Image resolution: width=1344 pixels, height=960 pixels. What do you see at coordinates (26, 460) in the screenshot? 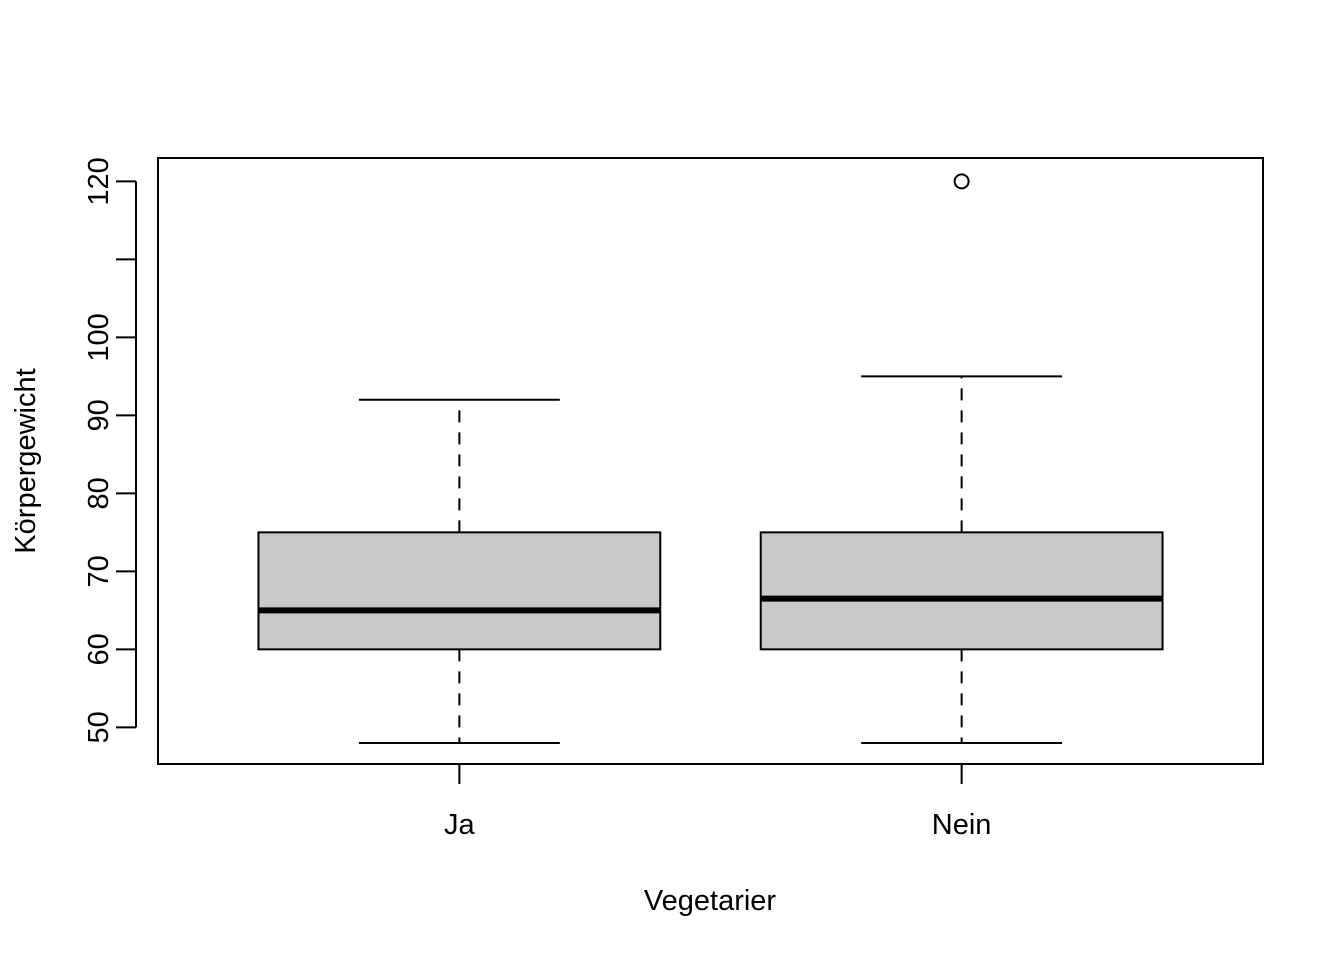
I see `y-axis-label: Körpergewicht` at bounding box center [26, 460].